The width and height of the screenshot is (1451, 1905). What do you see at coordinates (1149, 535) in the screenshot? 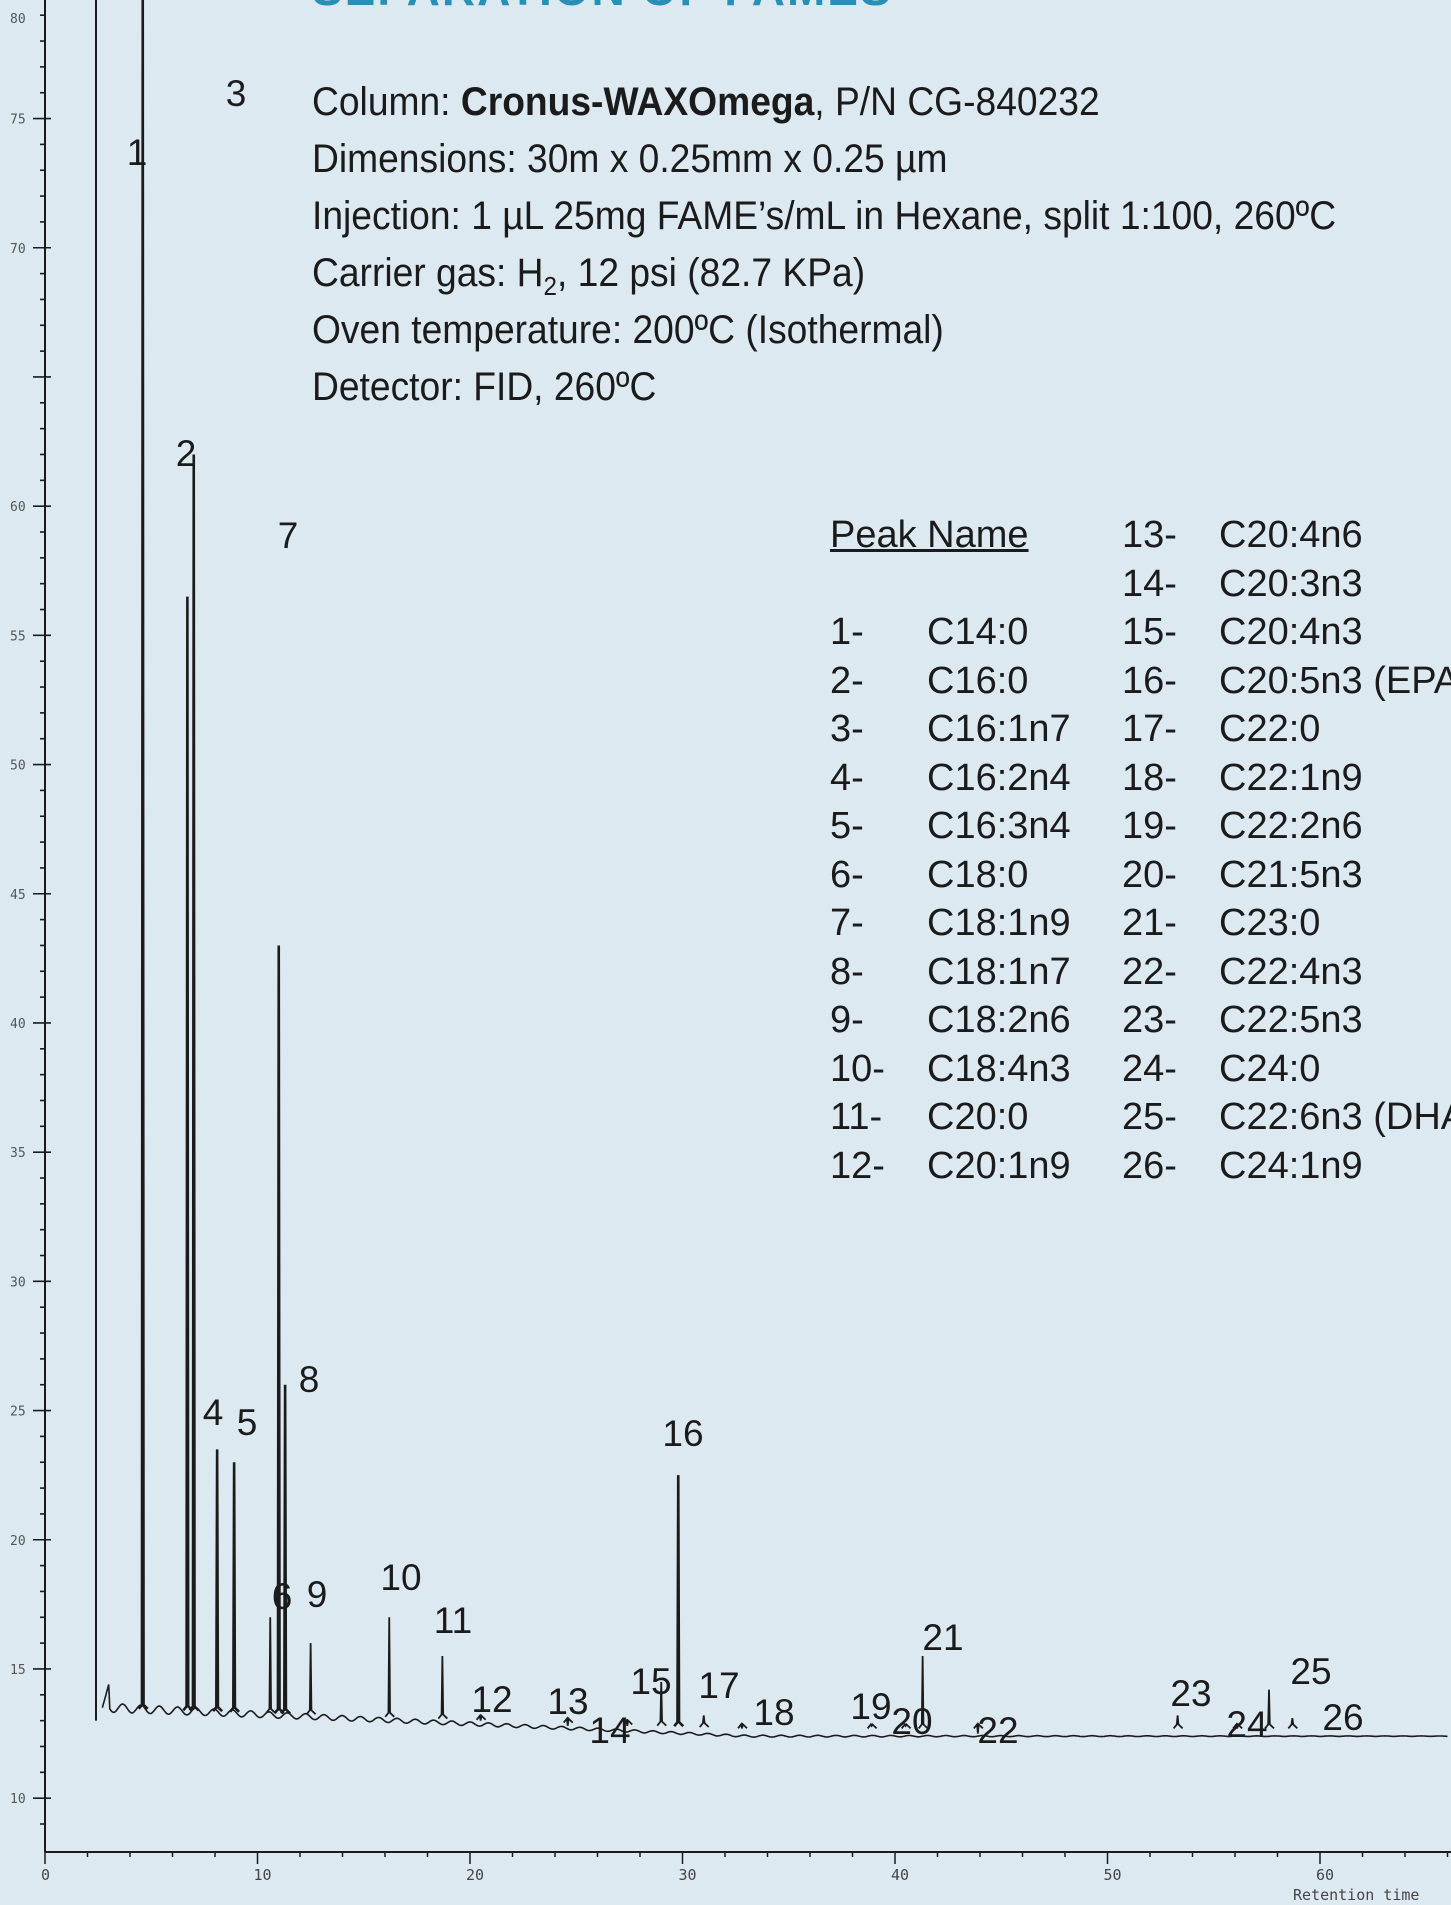
I see `legend-peak-number: 13-` at bounding box center [1149, 535].